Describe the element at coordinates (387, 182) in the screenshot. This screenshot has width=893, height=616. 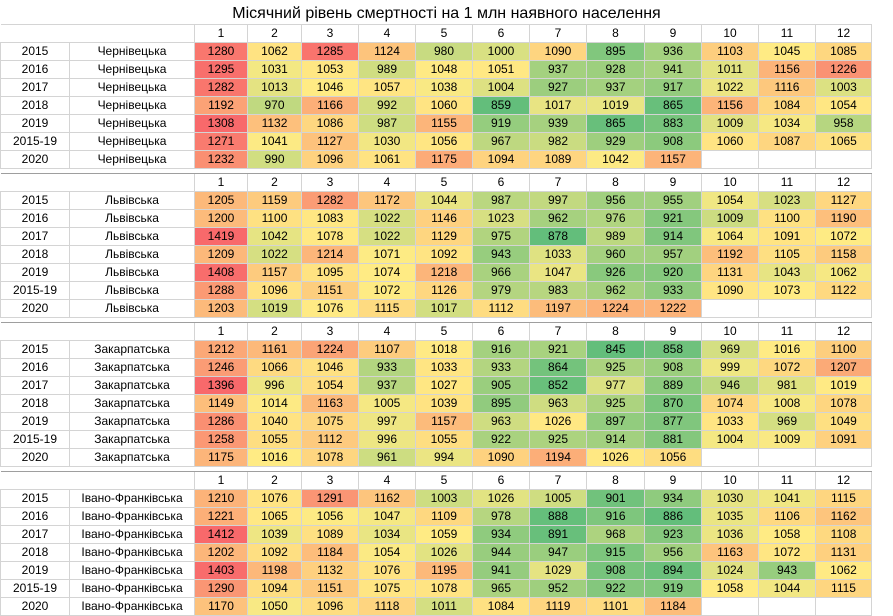
I see `month-header-cell: 4` at that location.